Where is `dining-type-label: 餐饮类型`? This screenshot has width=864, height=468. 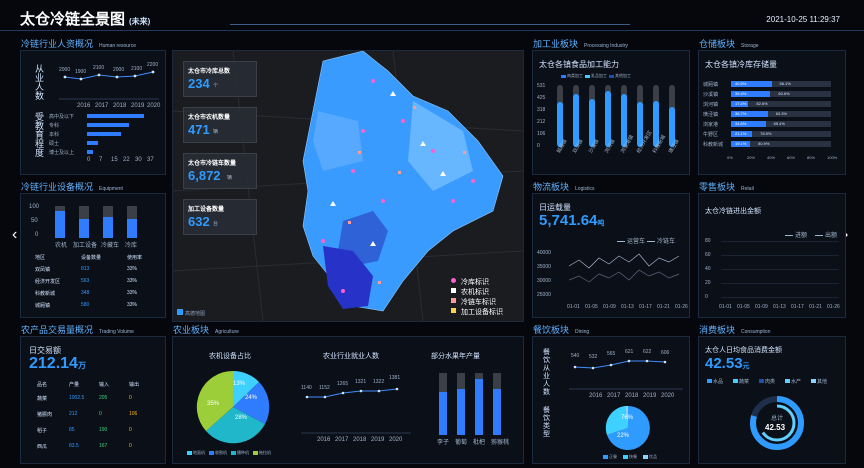
dining-type-label: 餐饮类型 is located at coordinates (546, 422).